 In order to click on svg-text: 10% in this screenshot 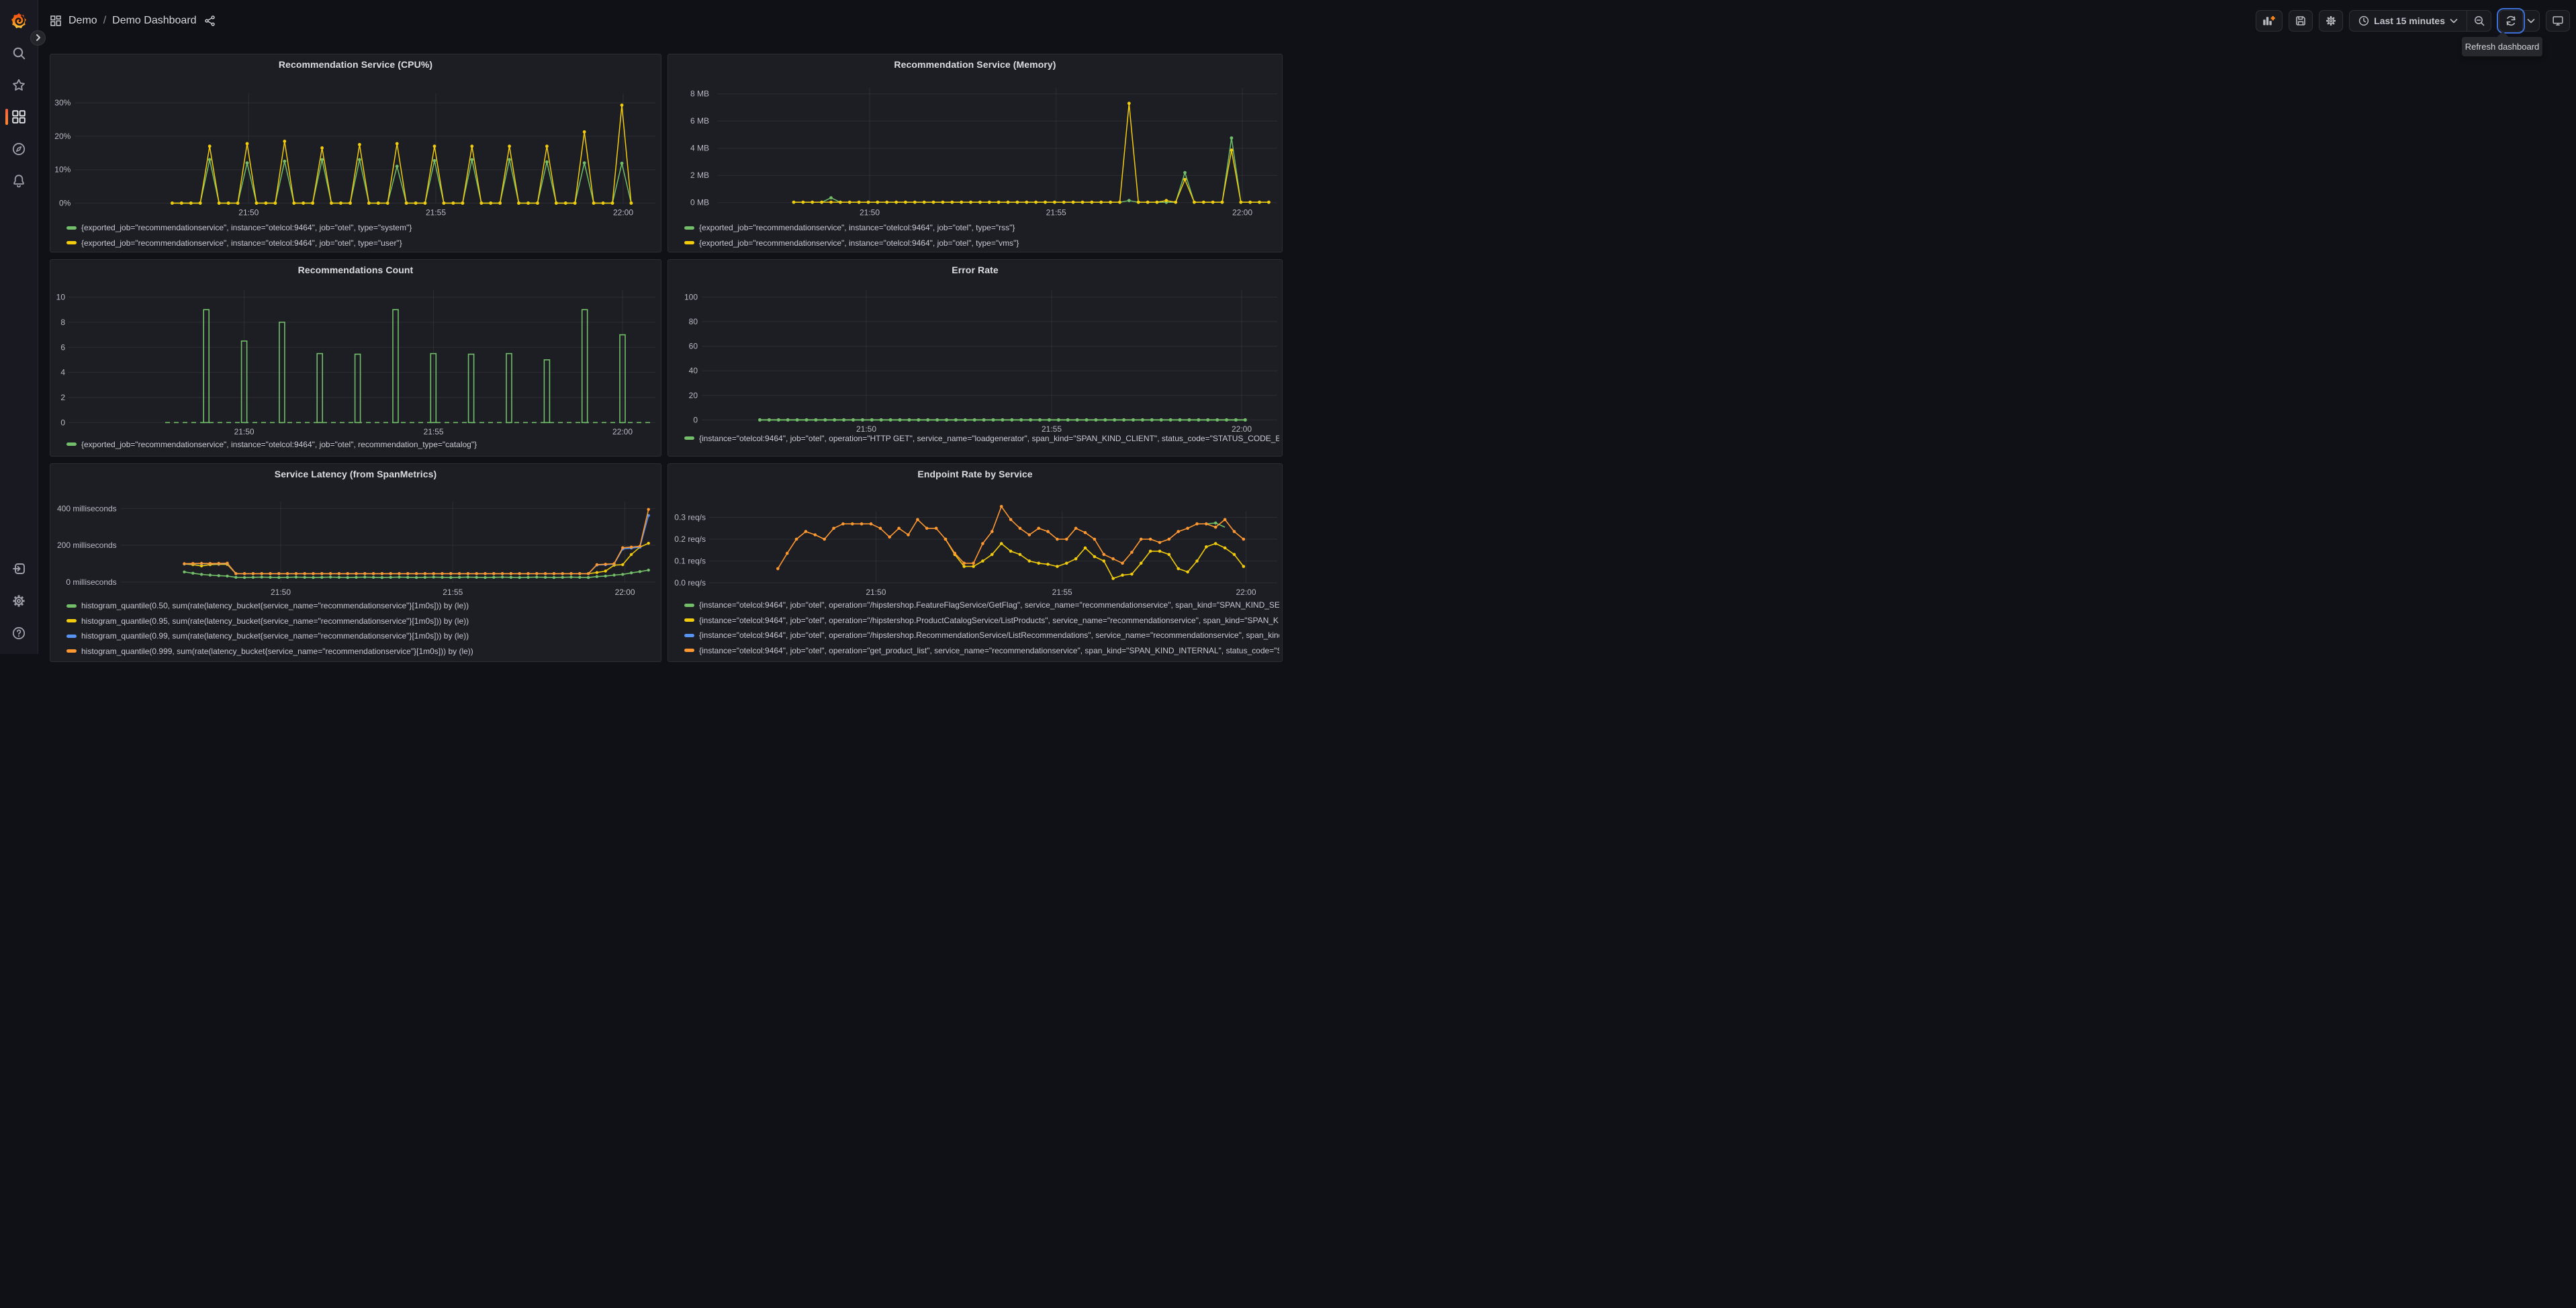, I will do `click(62, 170)`.